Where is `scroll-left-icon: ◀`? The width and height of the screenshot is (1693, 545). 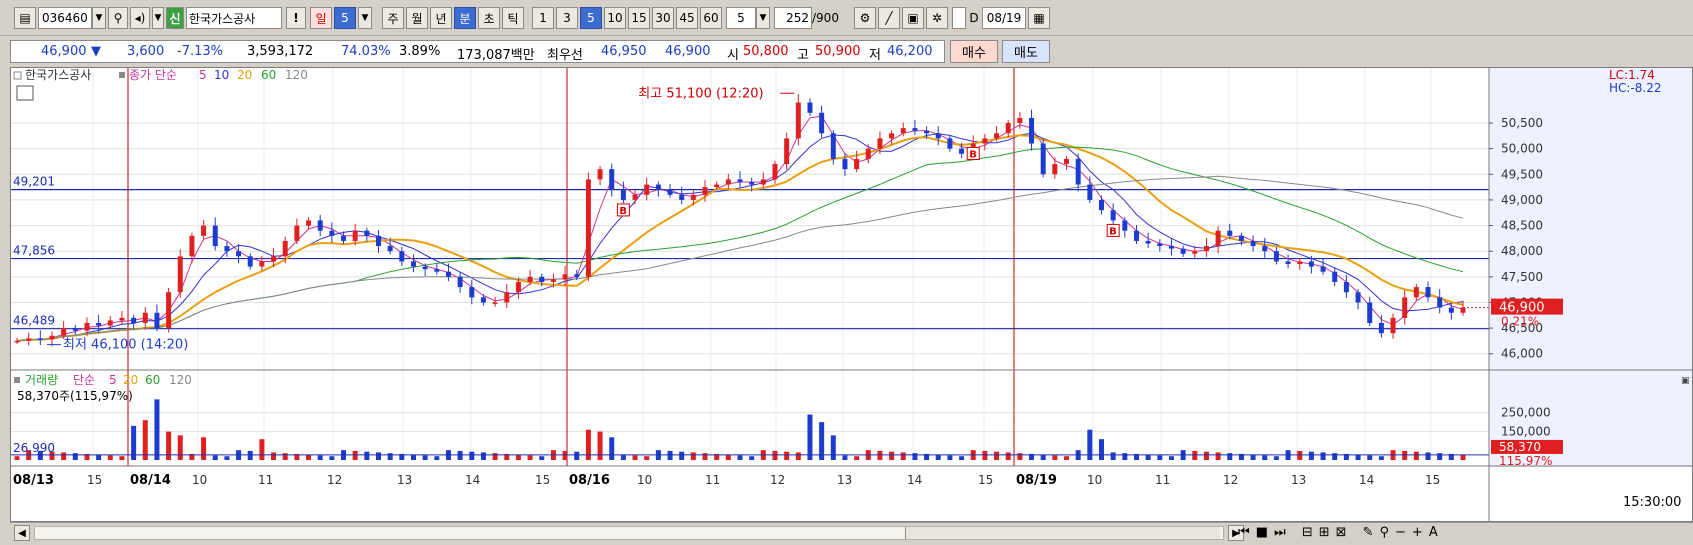 scroll-left-icon: ◀ is located at coordinates (22, 533).